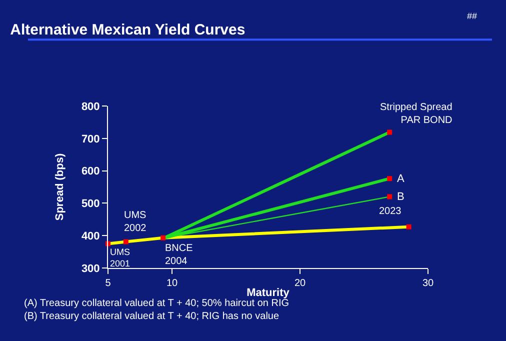  Describe the element at coordinates (108, 283) in the screenshot. I see `x-tick-label: 5` at that location.